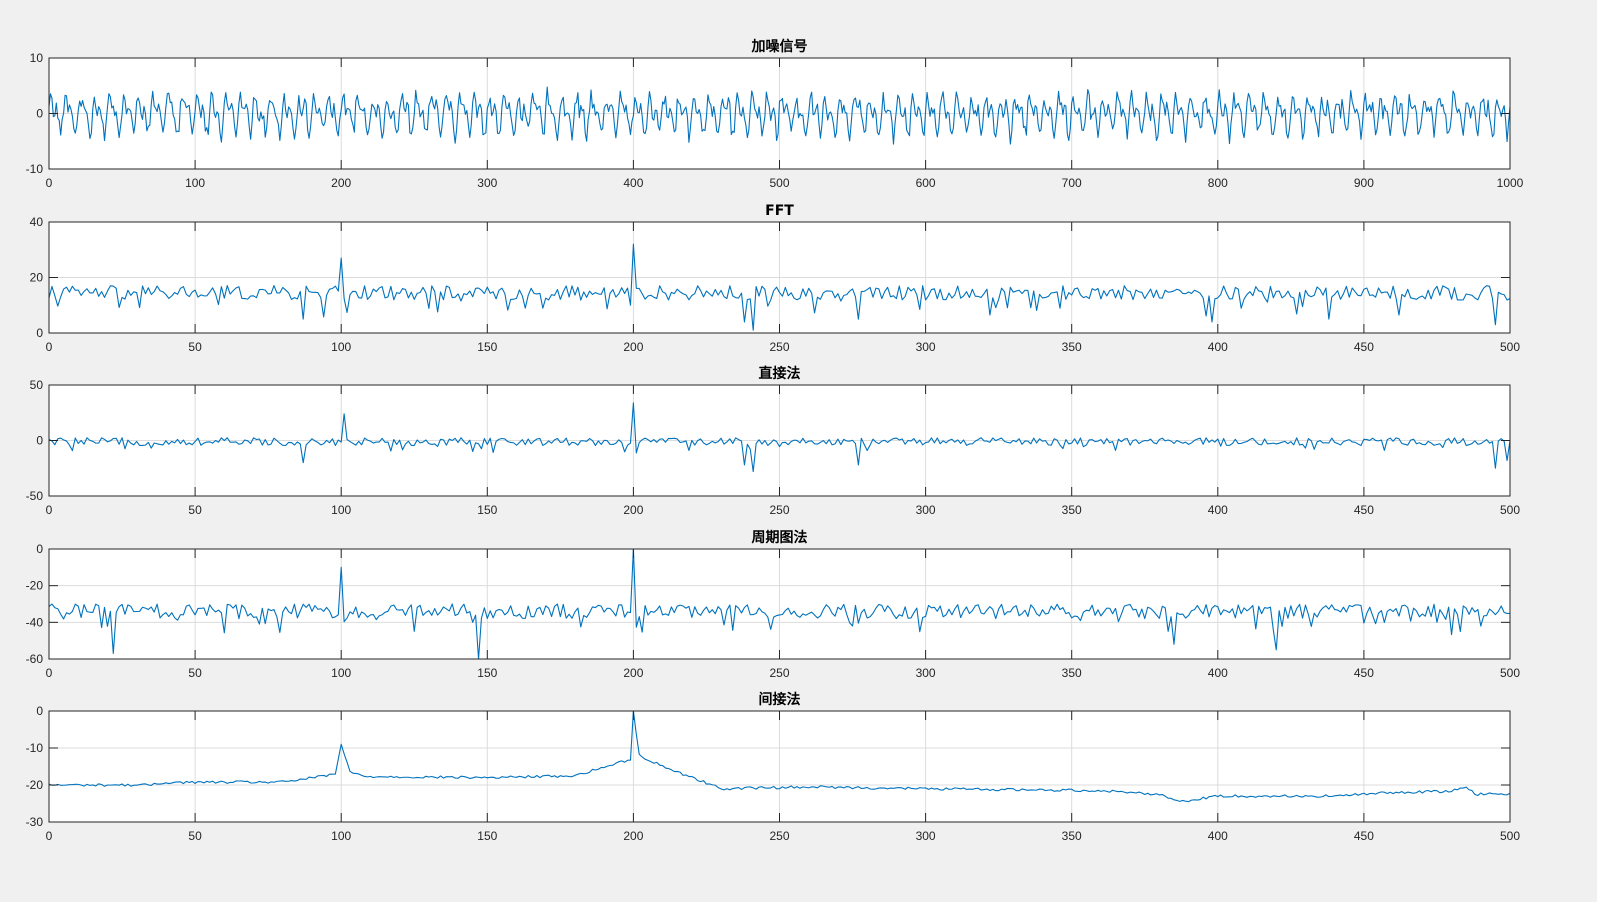  Describe the element at coordinates (779, 211) in the screenshot. I see `subplot-title: FFT` at that location.